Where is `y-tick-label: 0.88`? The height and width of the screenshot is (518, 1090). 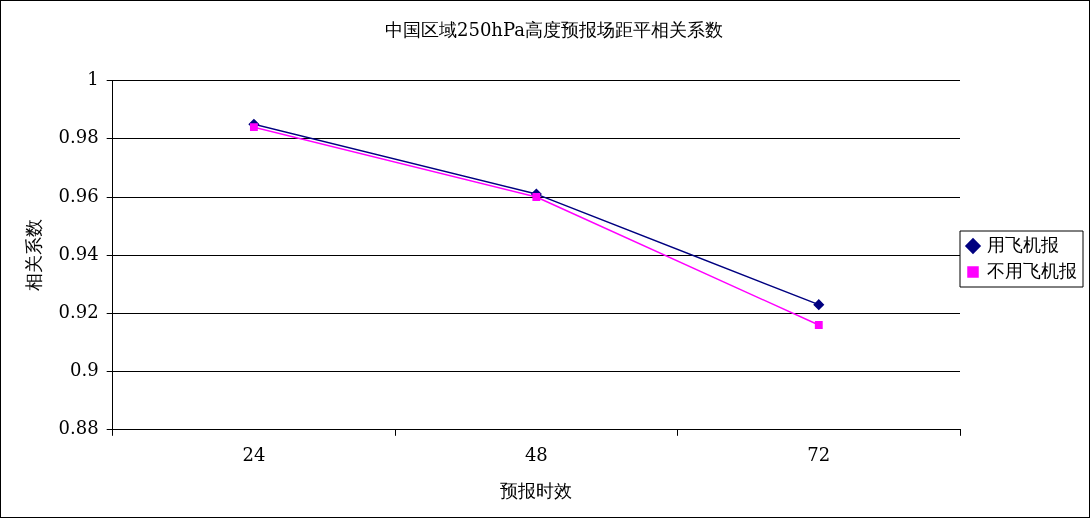
y-tick-label: 0.88 is located at coordinates (78, 428).